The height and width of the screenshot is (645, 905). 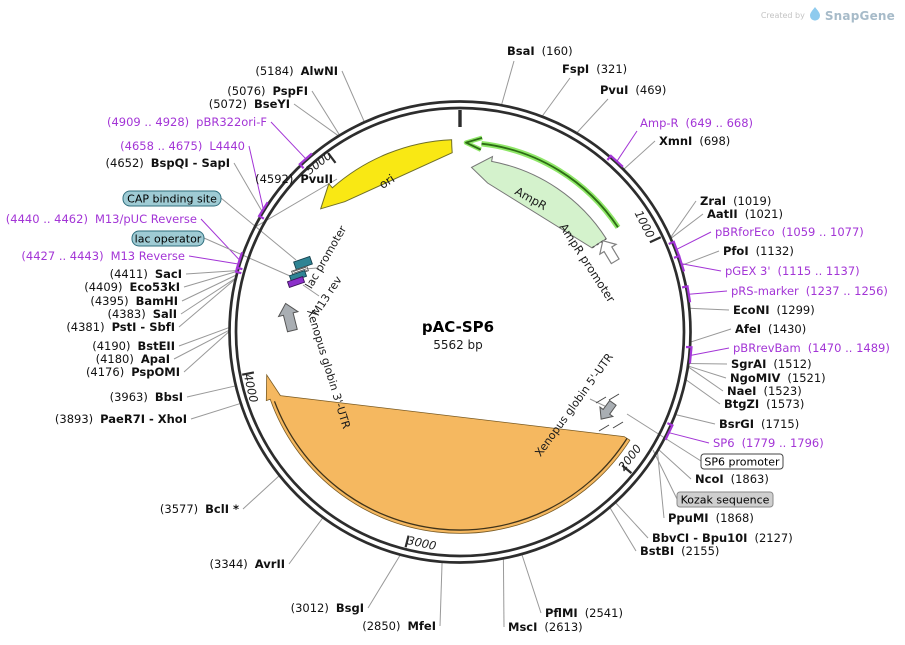 I want to click on leader-AfeI, so click(x=710, y=335).